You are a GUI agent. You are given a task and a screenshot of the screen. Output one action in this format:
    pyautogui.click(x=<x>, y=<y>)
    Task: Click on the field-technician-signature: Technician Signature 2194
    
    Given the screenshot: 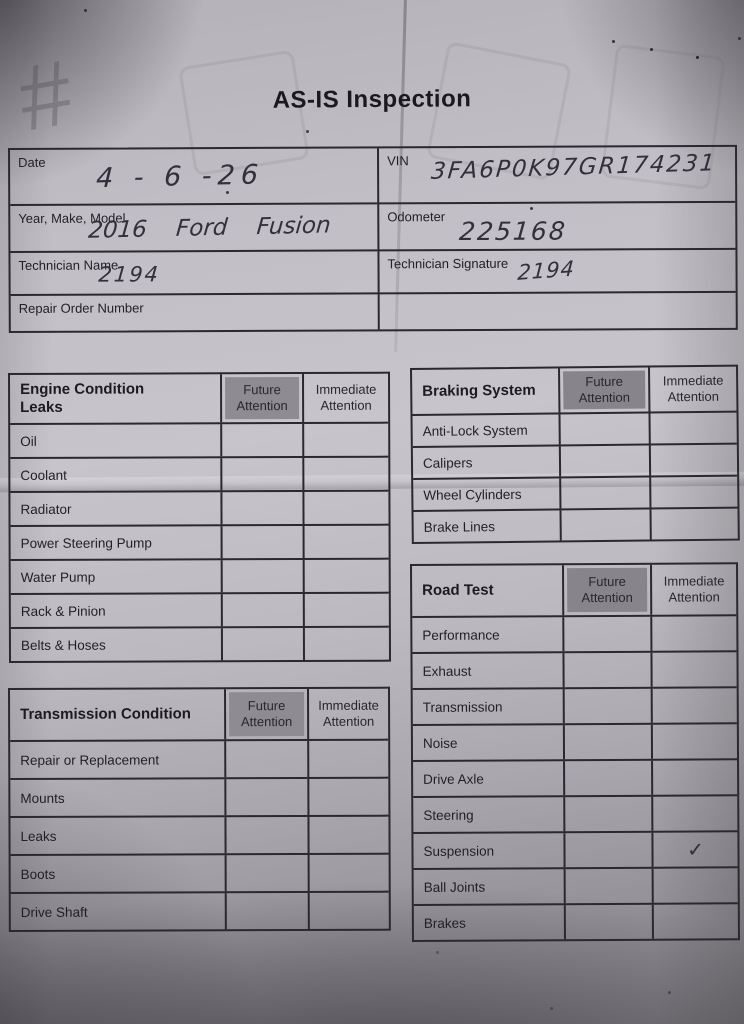 What is the action you would take?
    pyautogui.click(x=556, y=272)
    